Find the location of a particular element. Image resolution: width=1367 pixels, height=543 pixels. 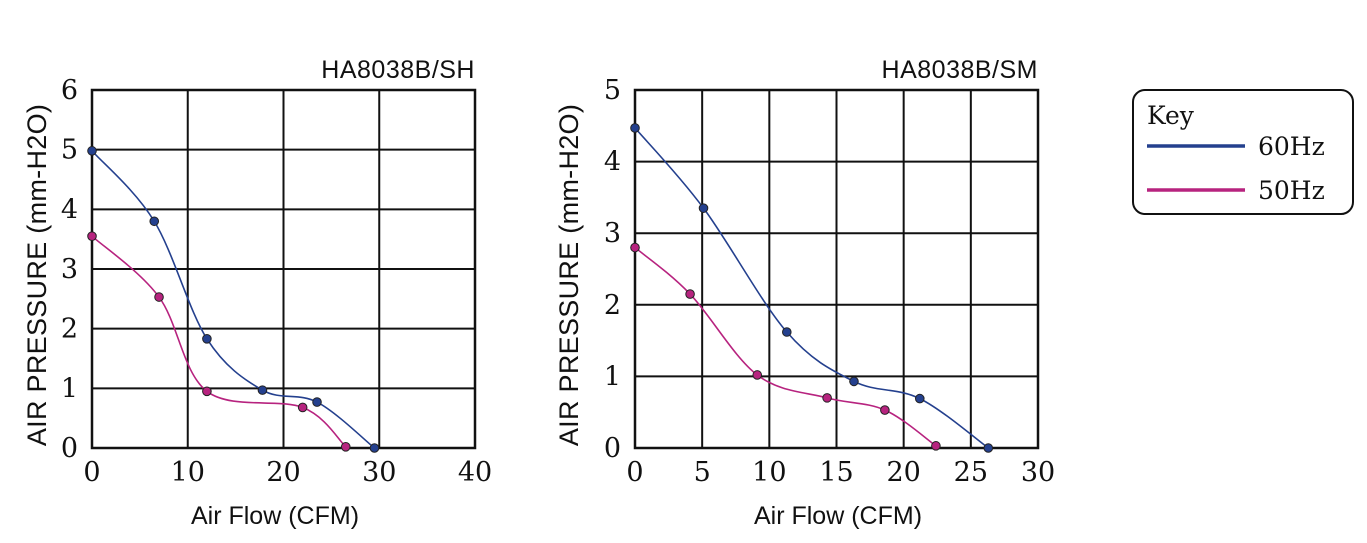

x-tick-label: 15 is located at coordinates (836, 472).